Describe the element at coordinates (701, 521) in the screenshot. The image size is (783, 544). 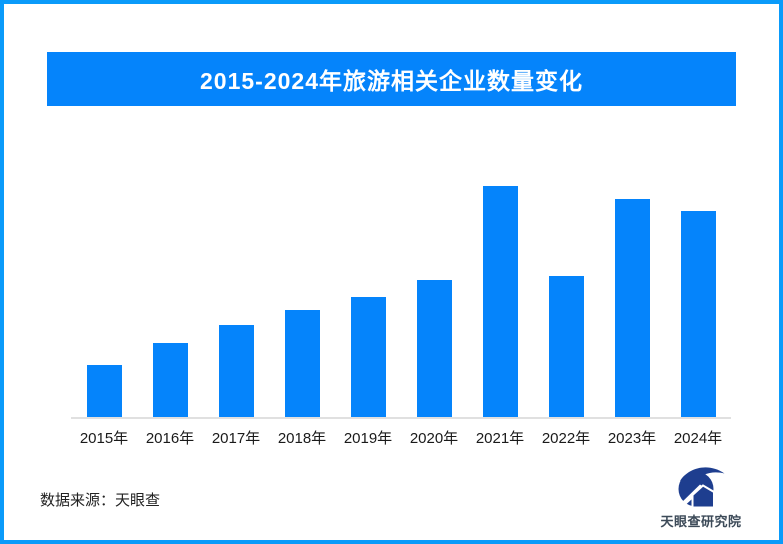
I see `tianyancha-logo-text: 天眼查研究院` at that location.